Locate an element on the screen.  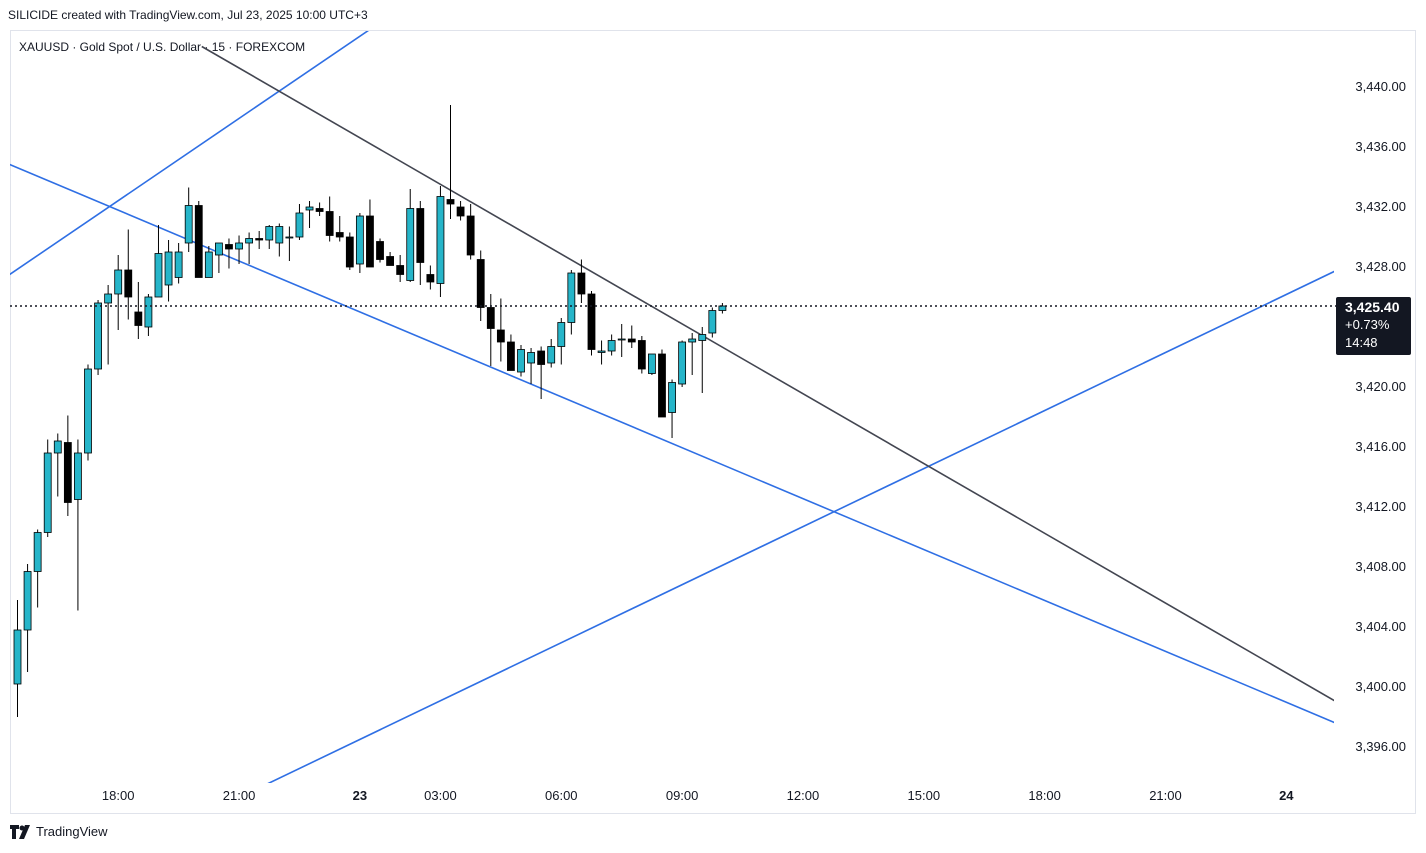
x-tick-label: 24 is located at coordinates (1286, 795).